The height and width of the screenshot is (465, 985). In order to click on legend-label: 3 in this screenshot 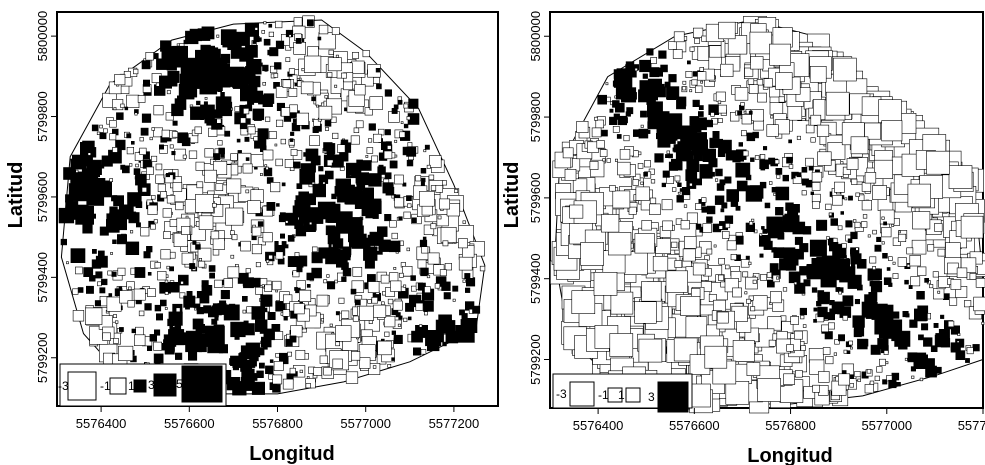, I will do `click(651, 397)`.